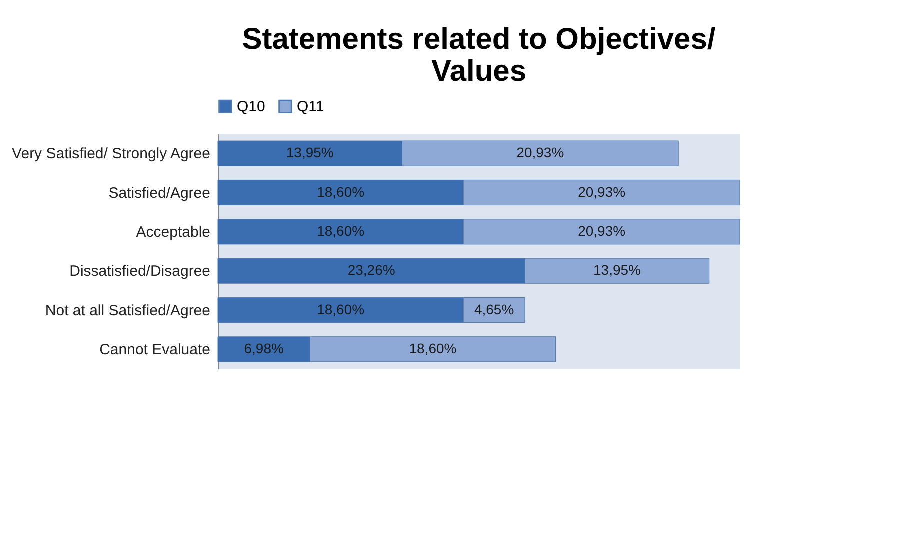  I want to click on y-tick-label: Not at all Satisfied/Agree, so click(127, 311).